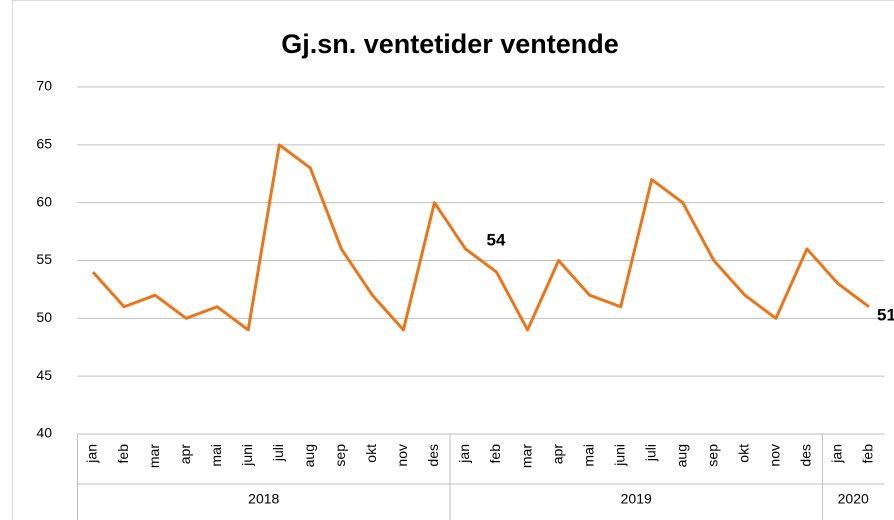 The image size is (894, 520). What do you see at coordinates (636, 499) in the screenshot?
I see `x-group-label: 2019` at bounding box center [636, 499].